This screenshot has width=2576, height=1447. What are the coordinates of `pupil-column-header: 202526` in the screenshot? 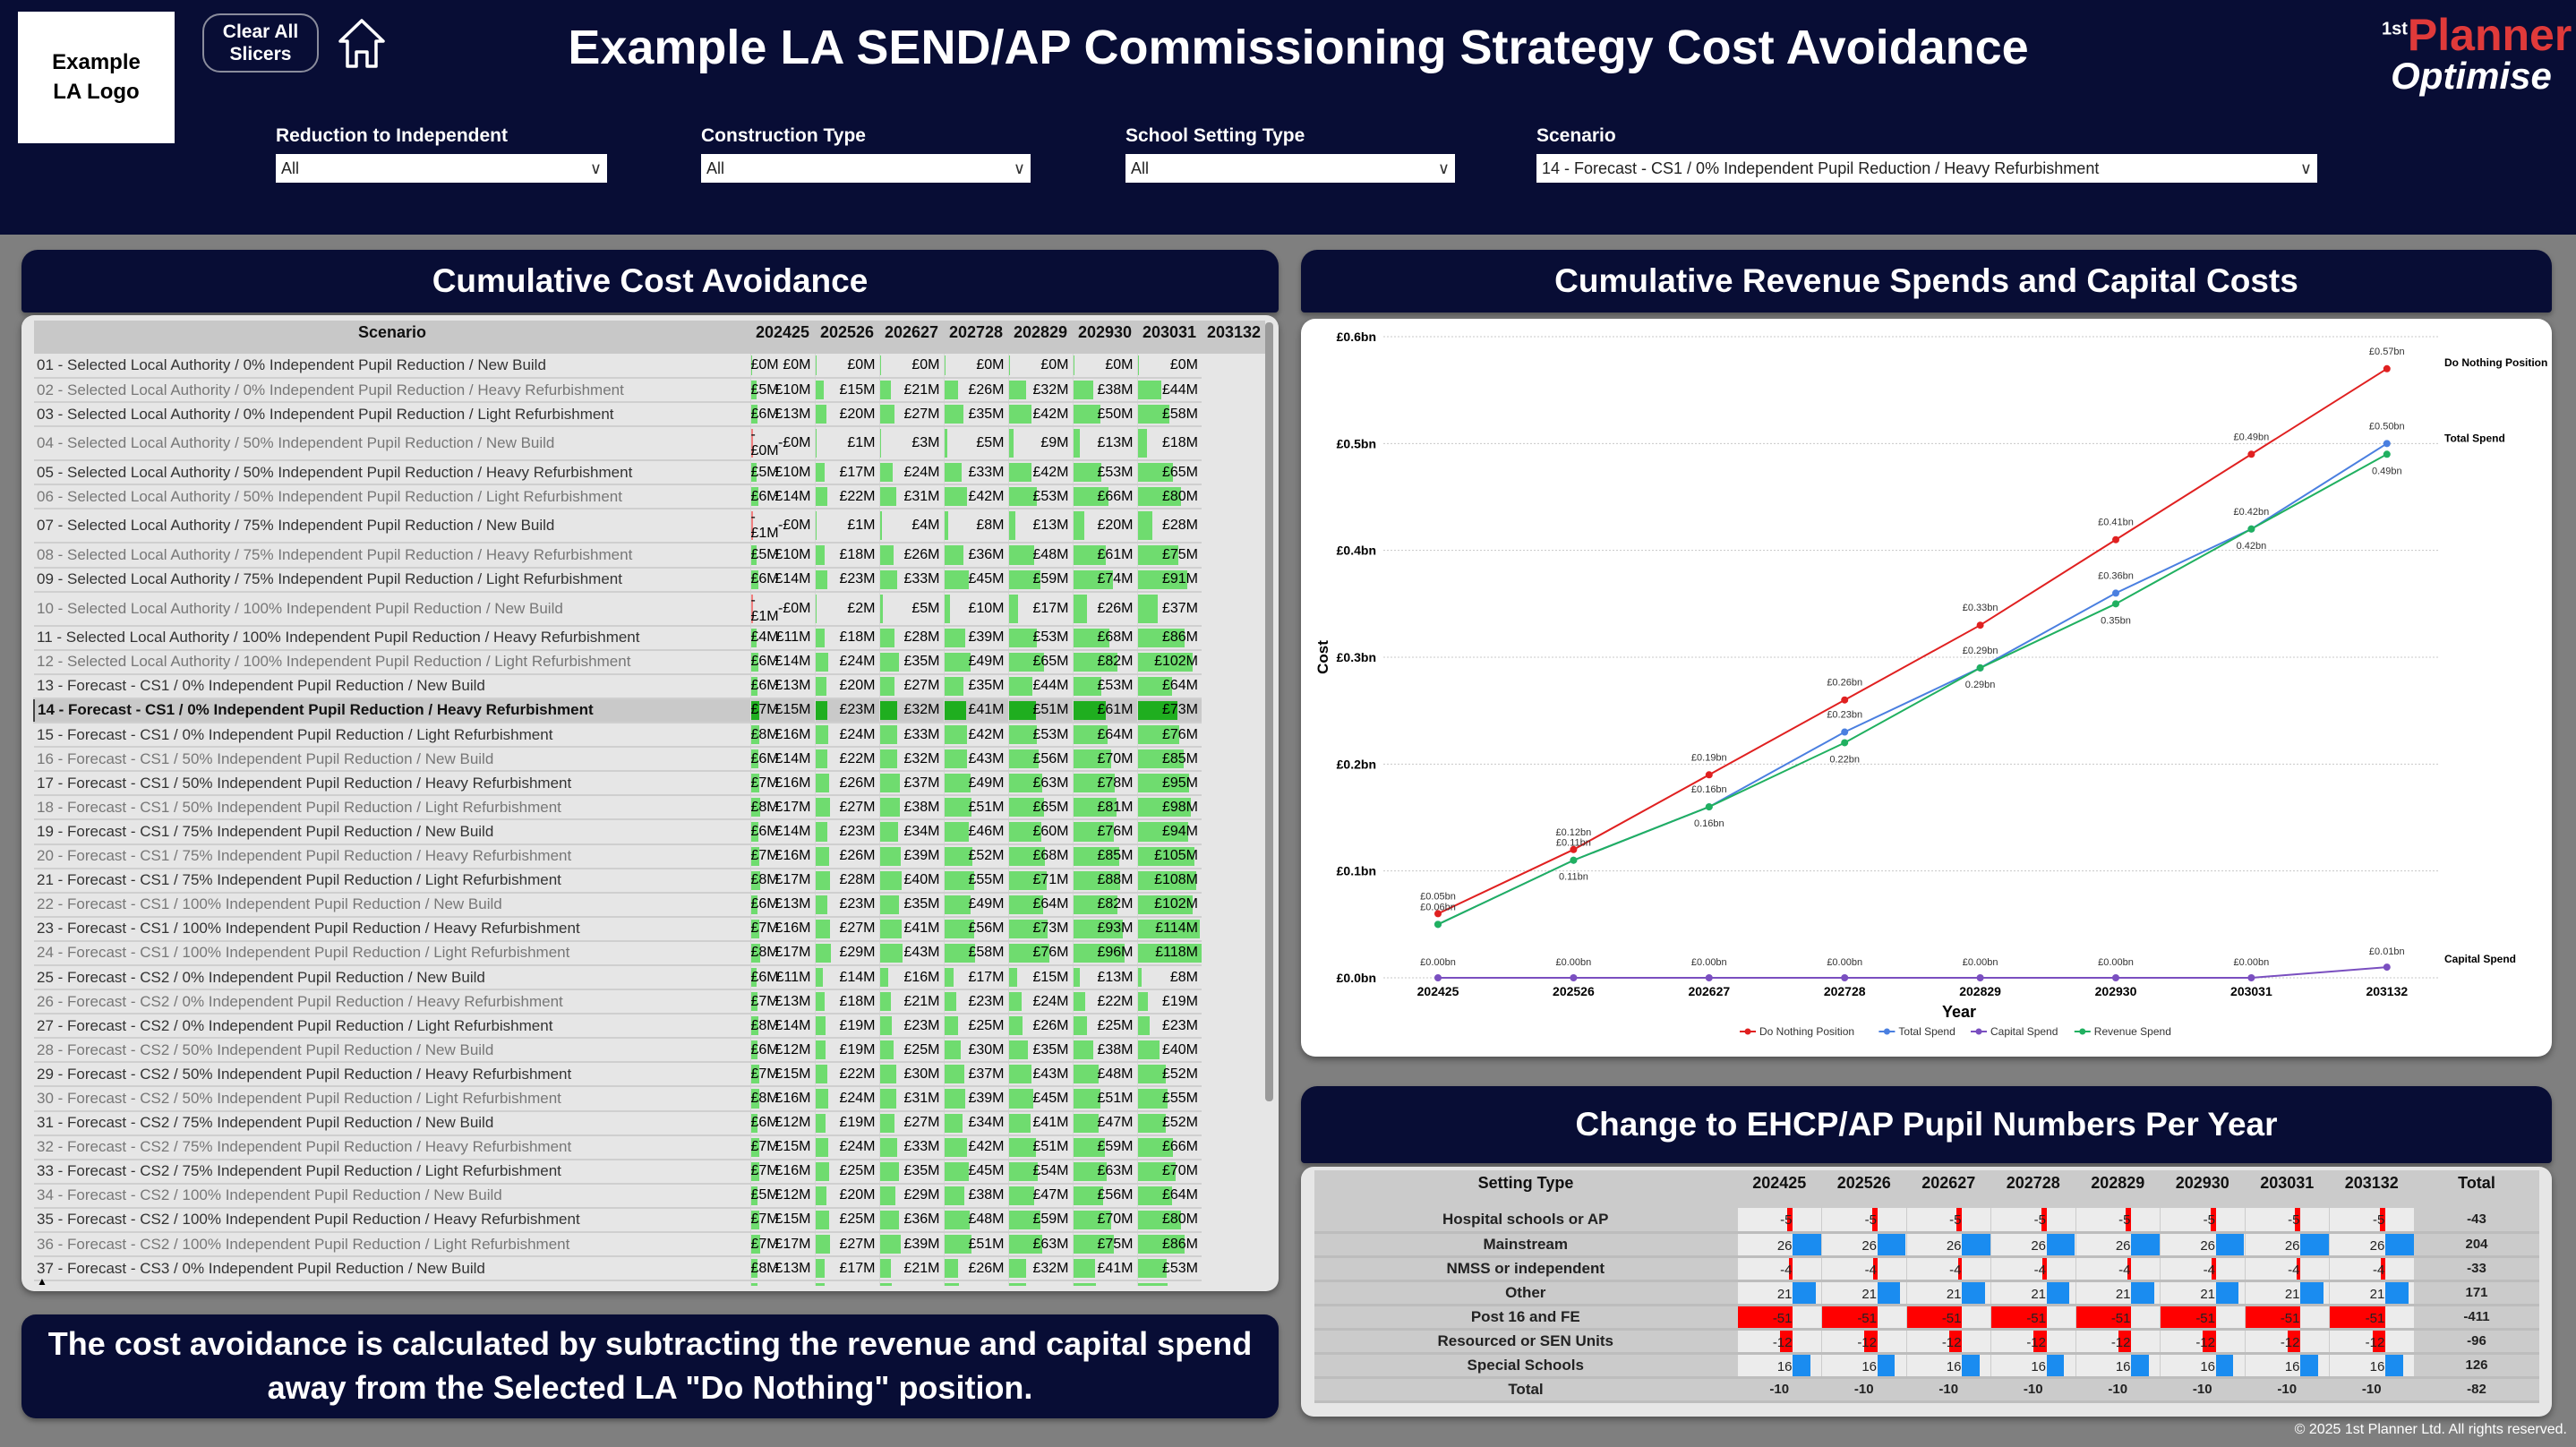 It's located at (1863, 1189).